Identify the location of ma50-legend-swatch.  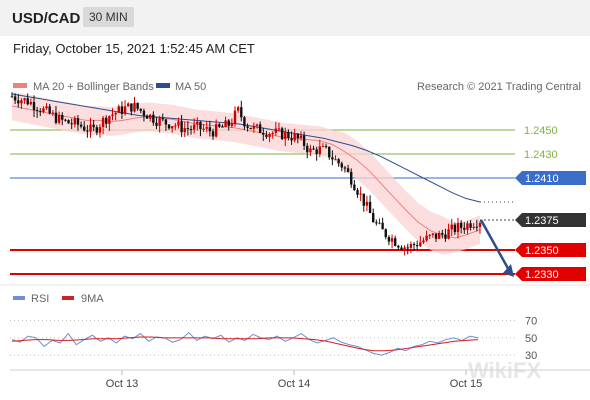
(163, 85).